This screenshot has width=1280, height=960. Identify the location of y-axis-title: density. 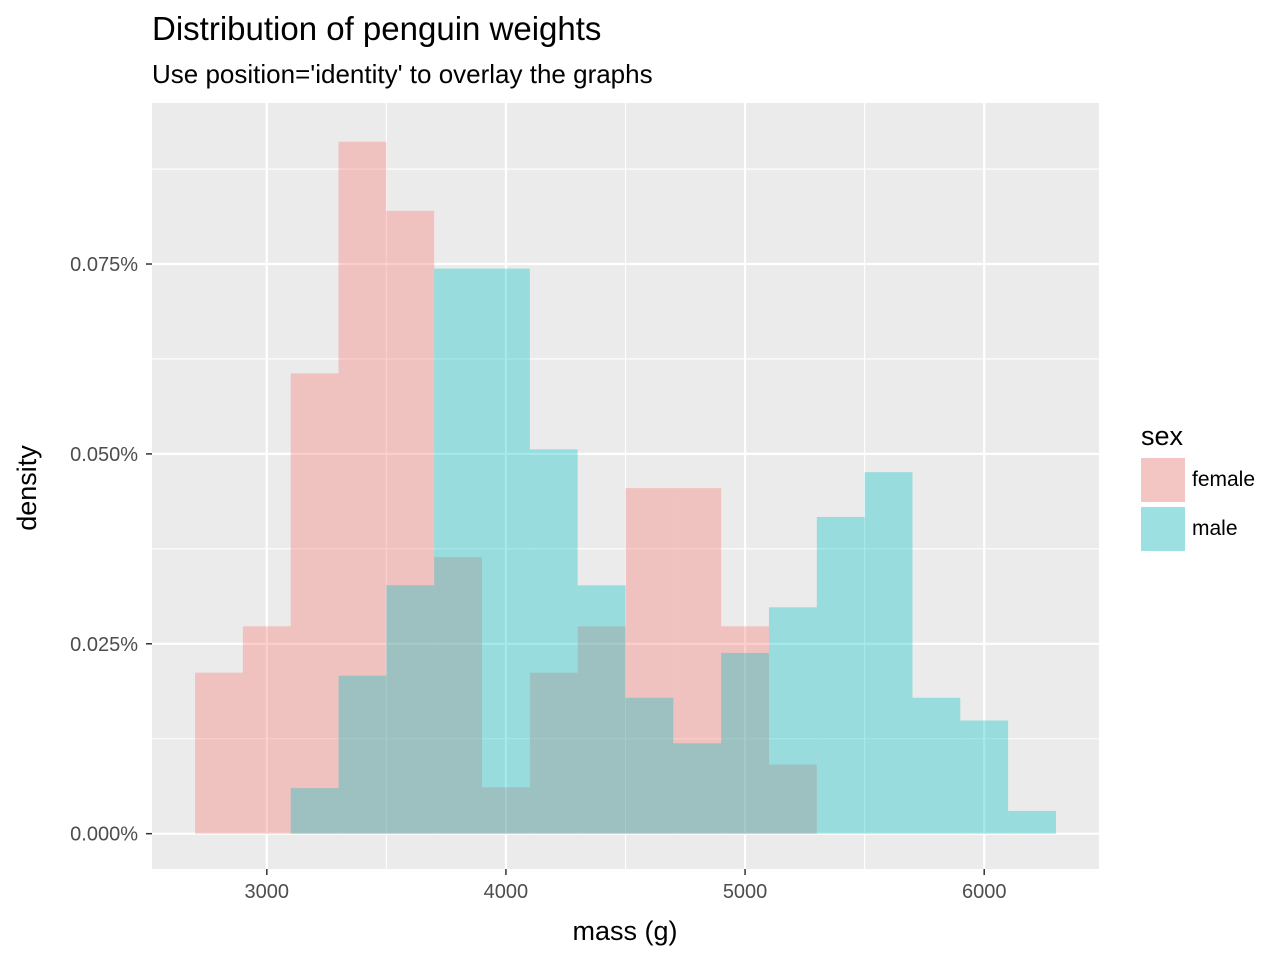
(27, 488).